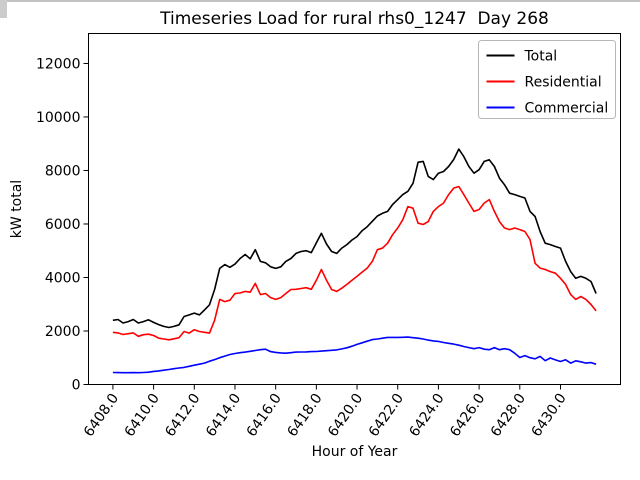 This screenshot has height=480, width=640. What do you see at coordinates (467, 415) in the screenshot?
I see `x-tick-label: 6426.0` at bounding box center [467, 415].